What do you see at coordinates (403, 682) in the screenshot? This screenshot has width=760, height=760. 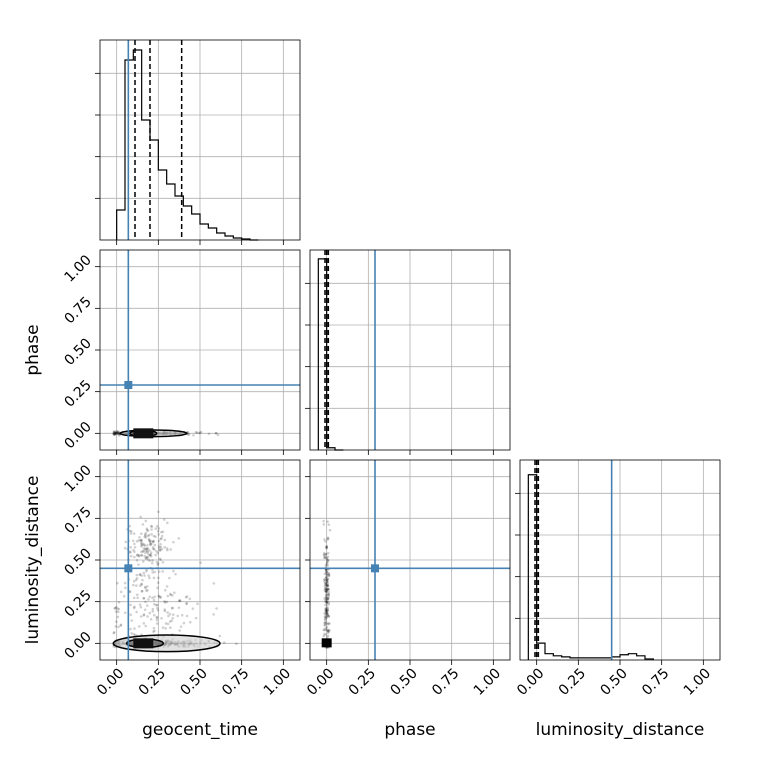 I see `x-tick-label: 0.50` at bounding box center [403, 682].